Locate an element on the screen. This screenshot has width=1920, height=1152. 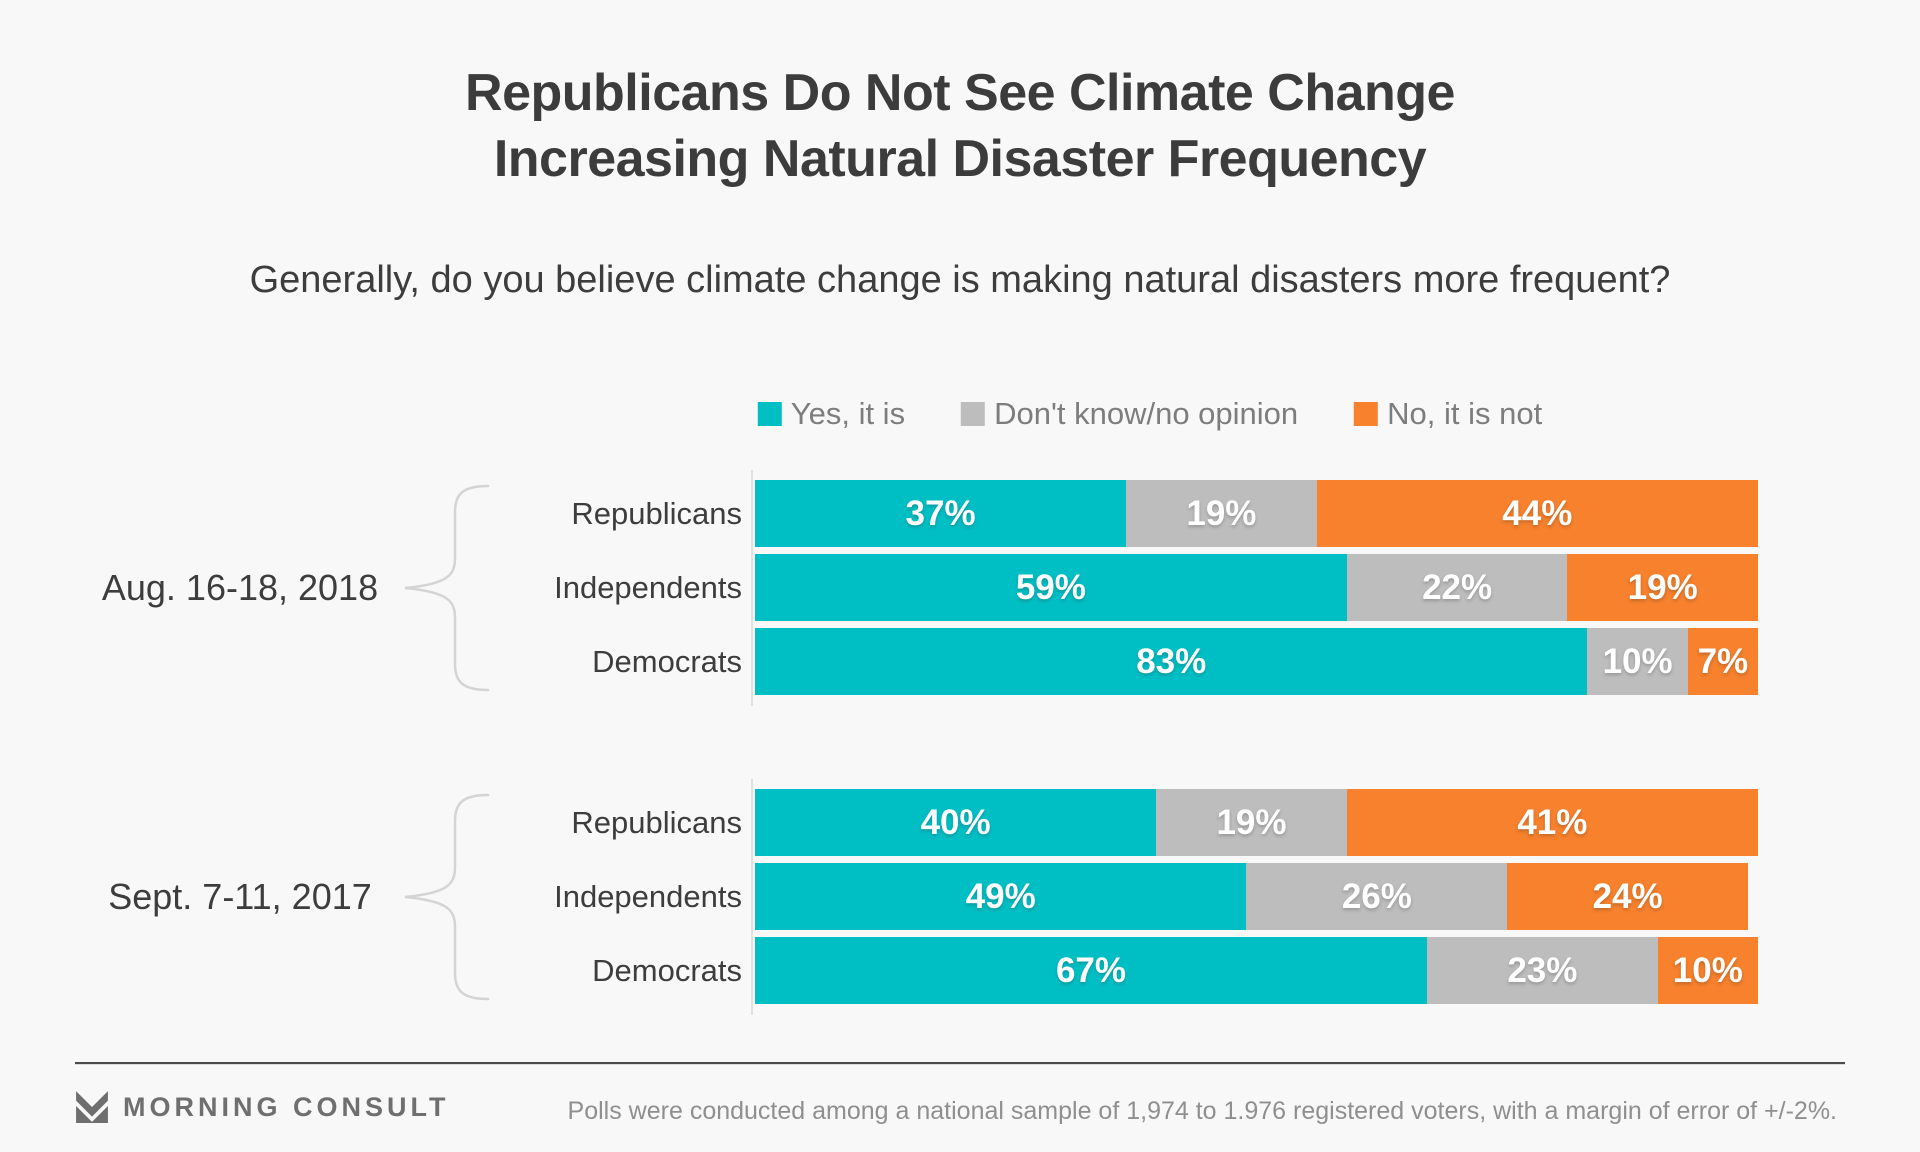
stacked-bar: 83% 10% 7% is located at coordinates (1256, 661).